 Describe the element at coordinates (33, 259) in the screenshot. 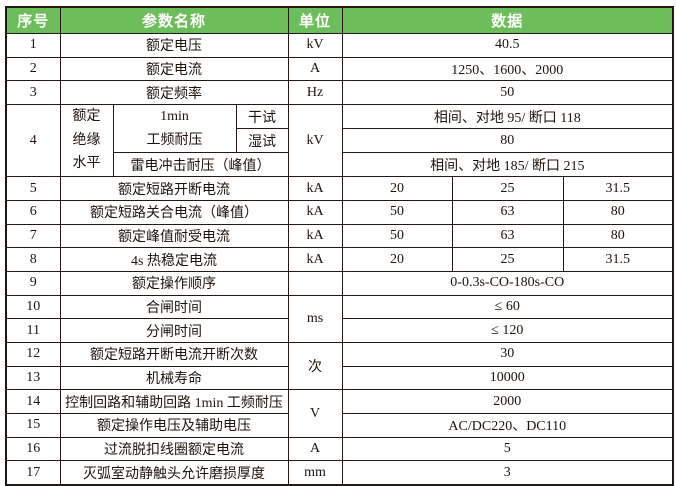

I see `row-8-no: 8` at that location.